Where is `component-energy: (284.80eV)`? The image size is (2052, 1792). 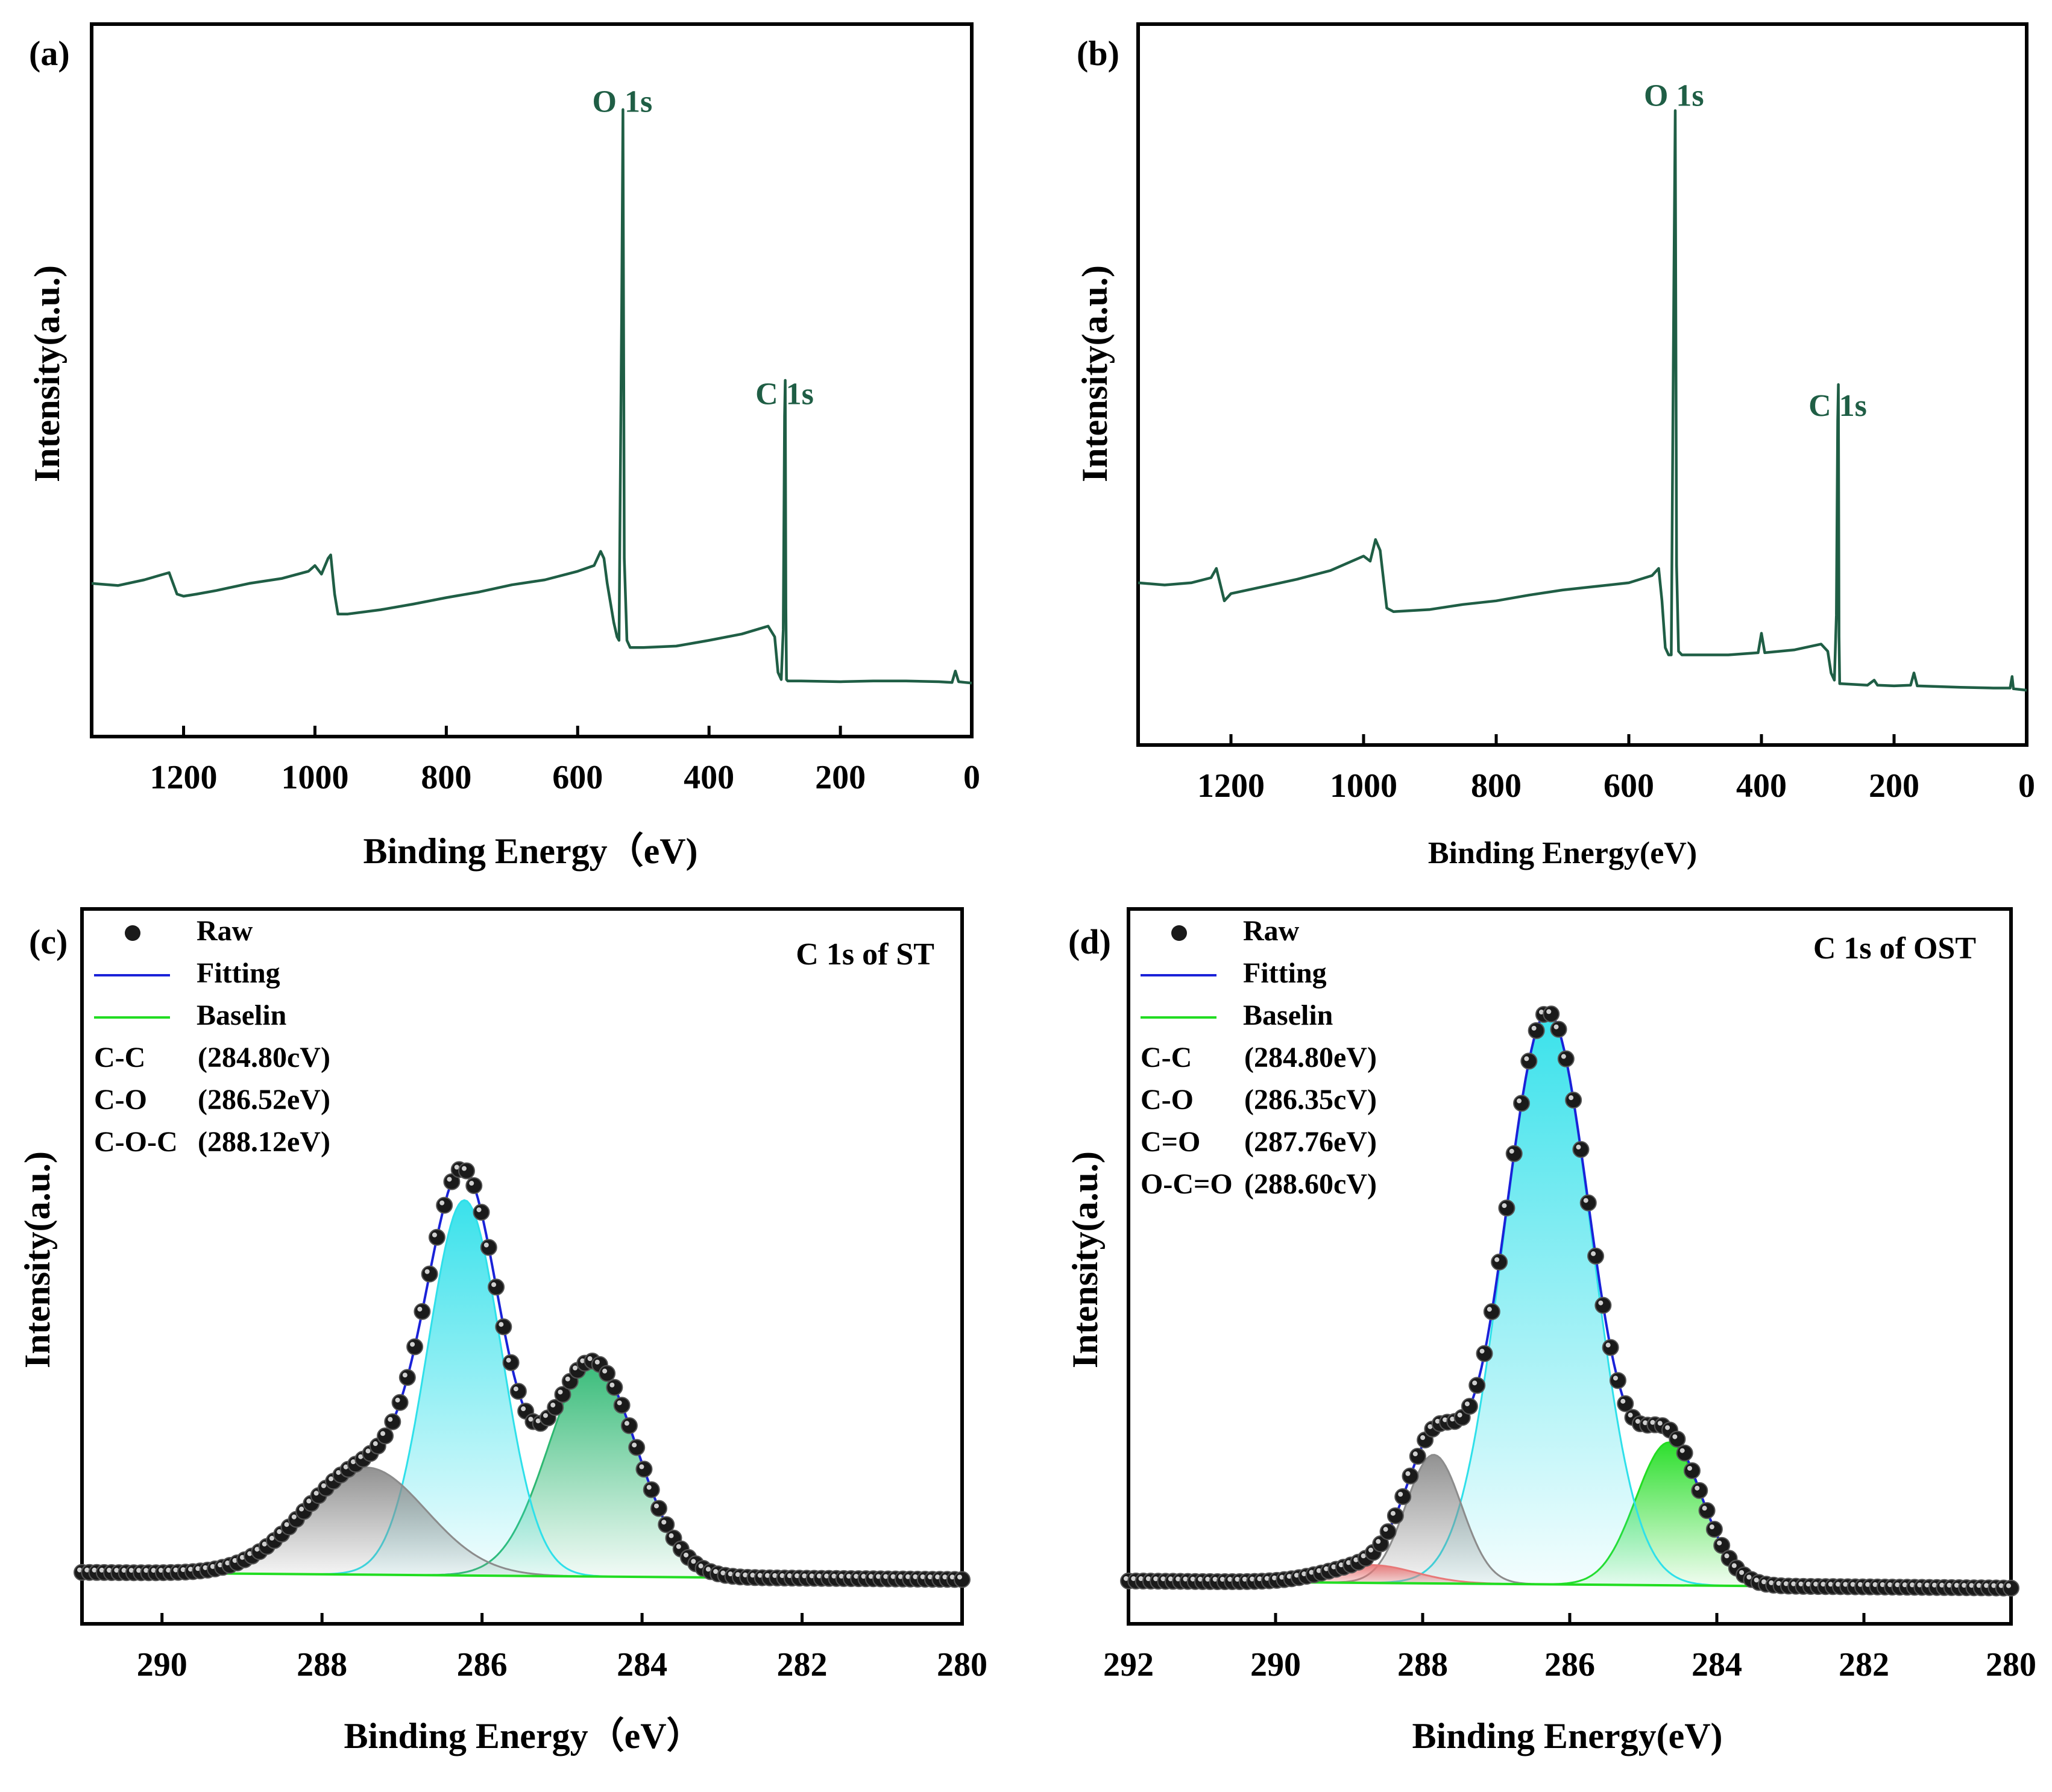
component-energy: (284.80eV) is located at coordinates (1311, 1058).